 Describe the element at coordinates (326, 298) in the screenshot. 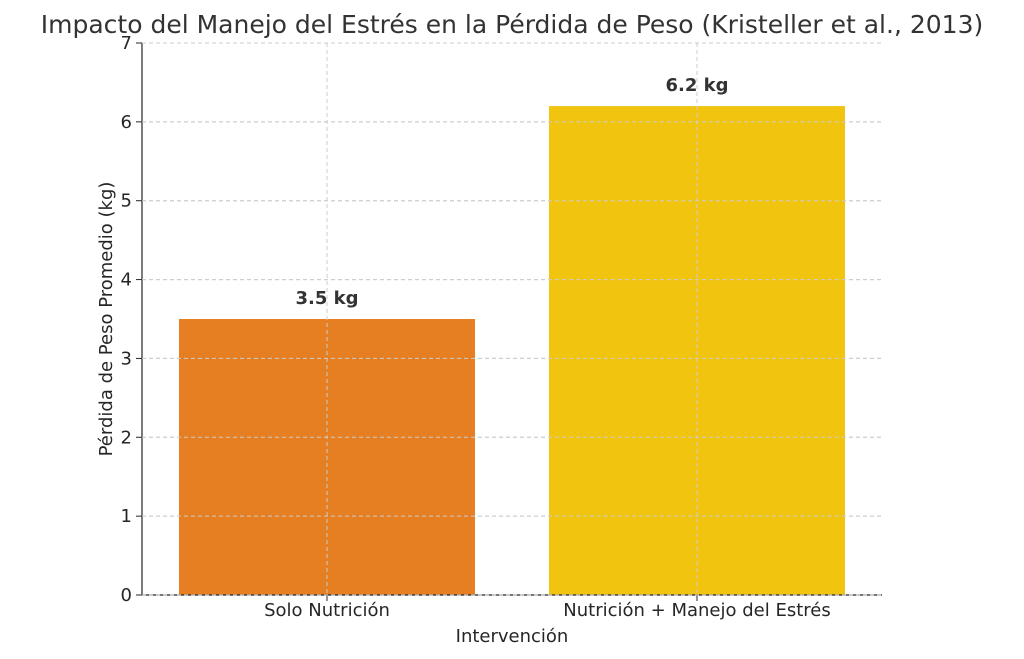

I see `bar-value-label: 3.5 kg` at that location.